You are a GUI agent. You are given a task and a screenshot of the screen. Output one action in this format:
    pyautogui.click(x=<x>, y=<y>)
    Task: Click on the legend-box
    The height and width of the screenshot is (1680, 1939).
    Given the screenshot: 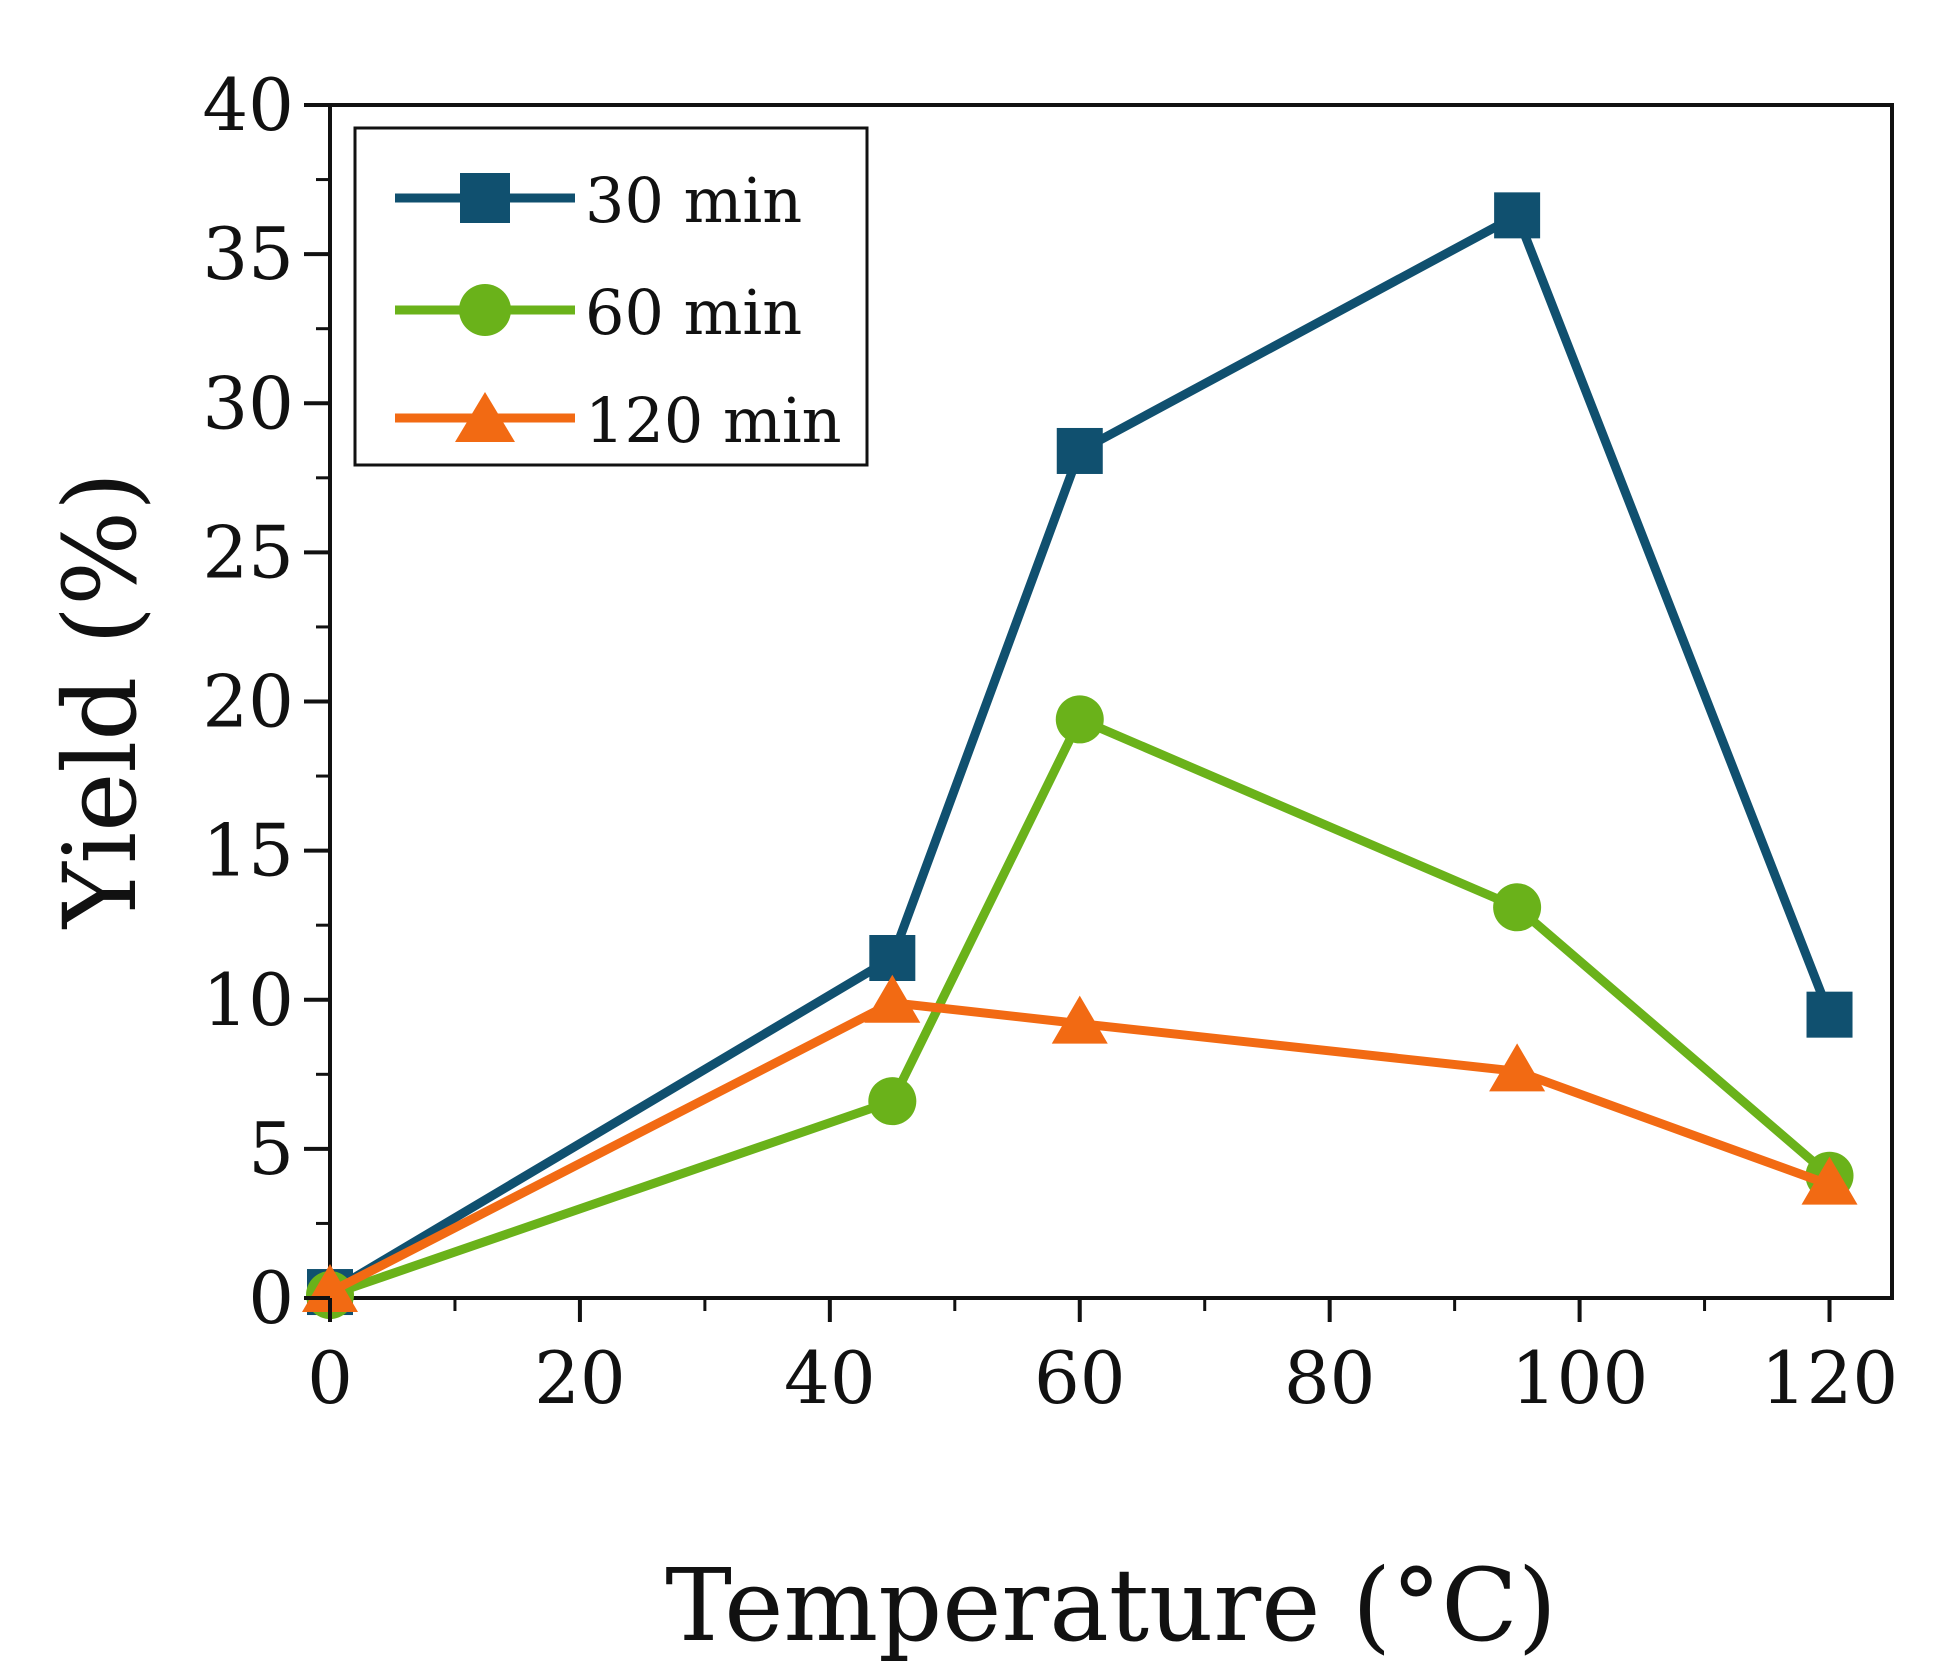 What is the action you would take?
    pyautogui.click(x=611, y=296)
    